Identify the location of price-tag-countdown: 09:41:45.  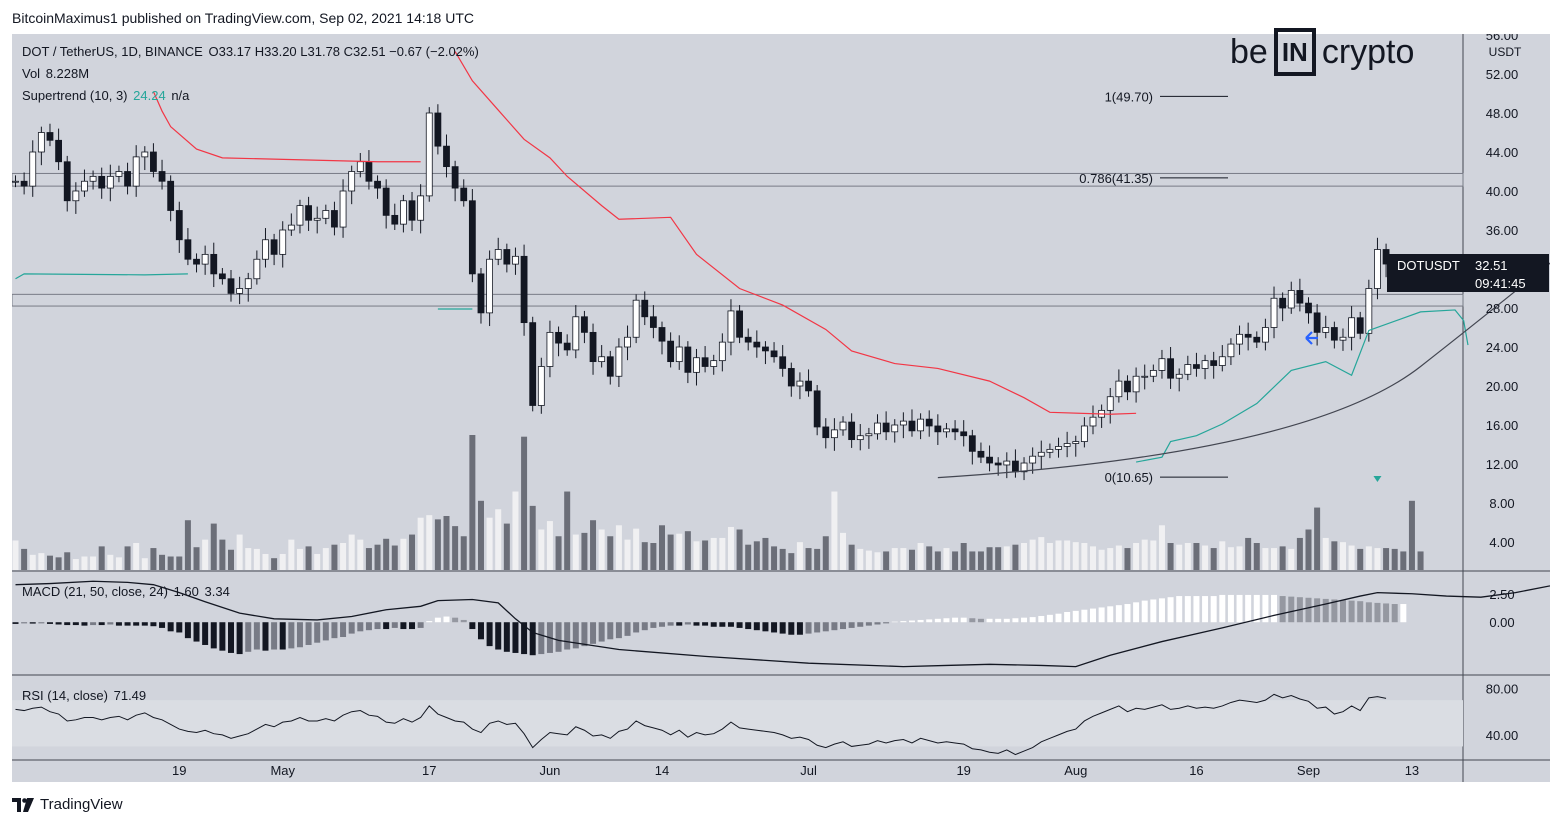
(1500, 283).